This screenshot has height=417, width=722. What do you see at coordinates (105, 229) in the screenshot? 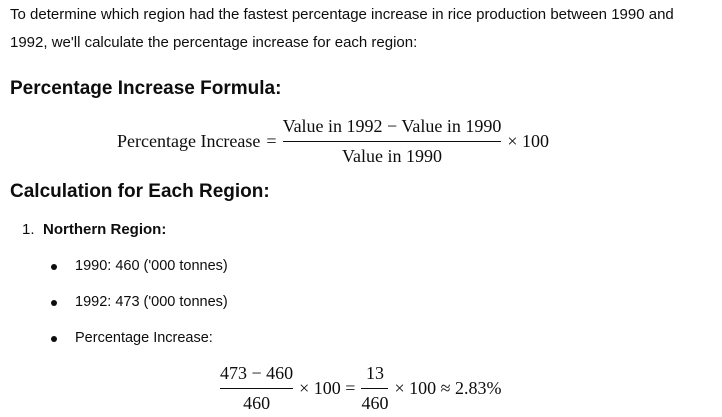
I see `region-name: Northern Region:` at bounding box center [105, 229].